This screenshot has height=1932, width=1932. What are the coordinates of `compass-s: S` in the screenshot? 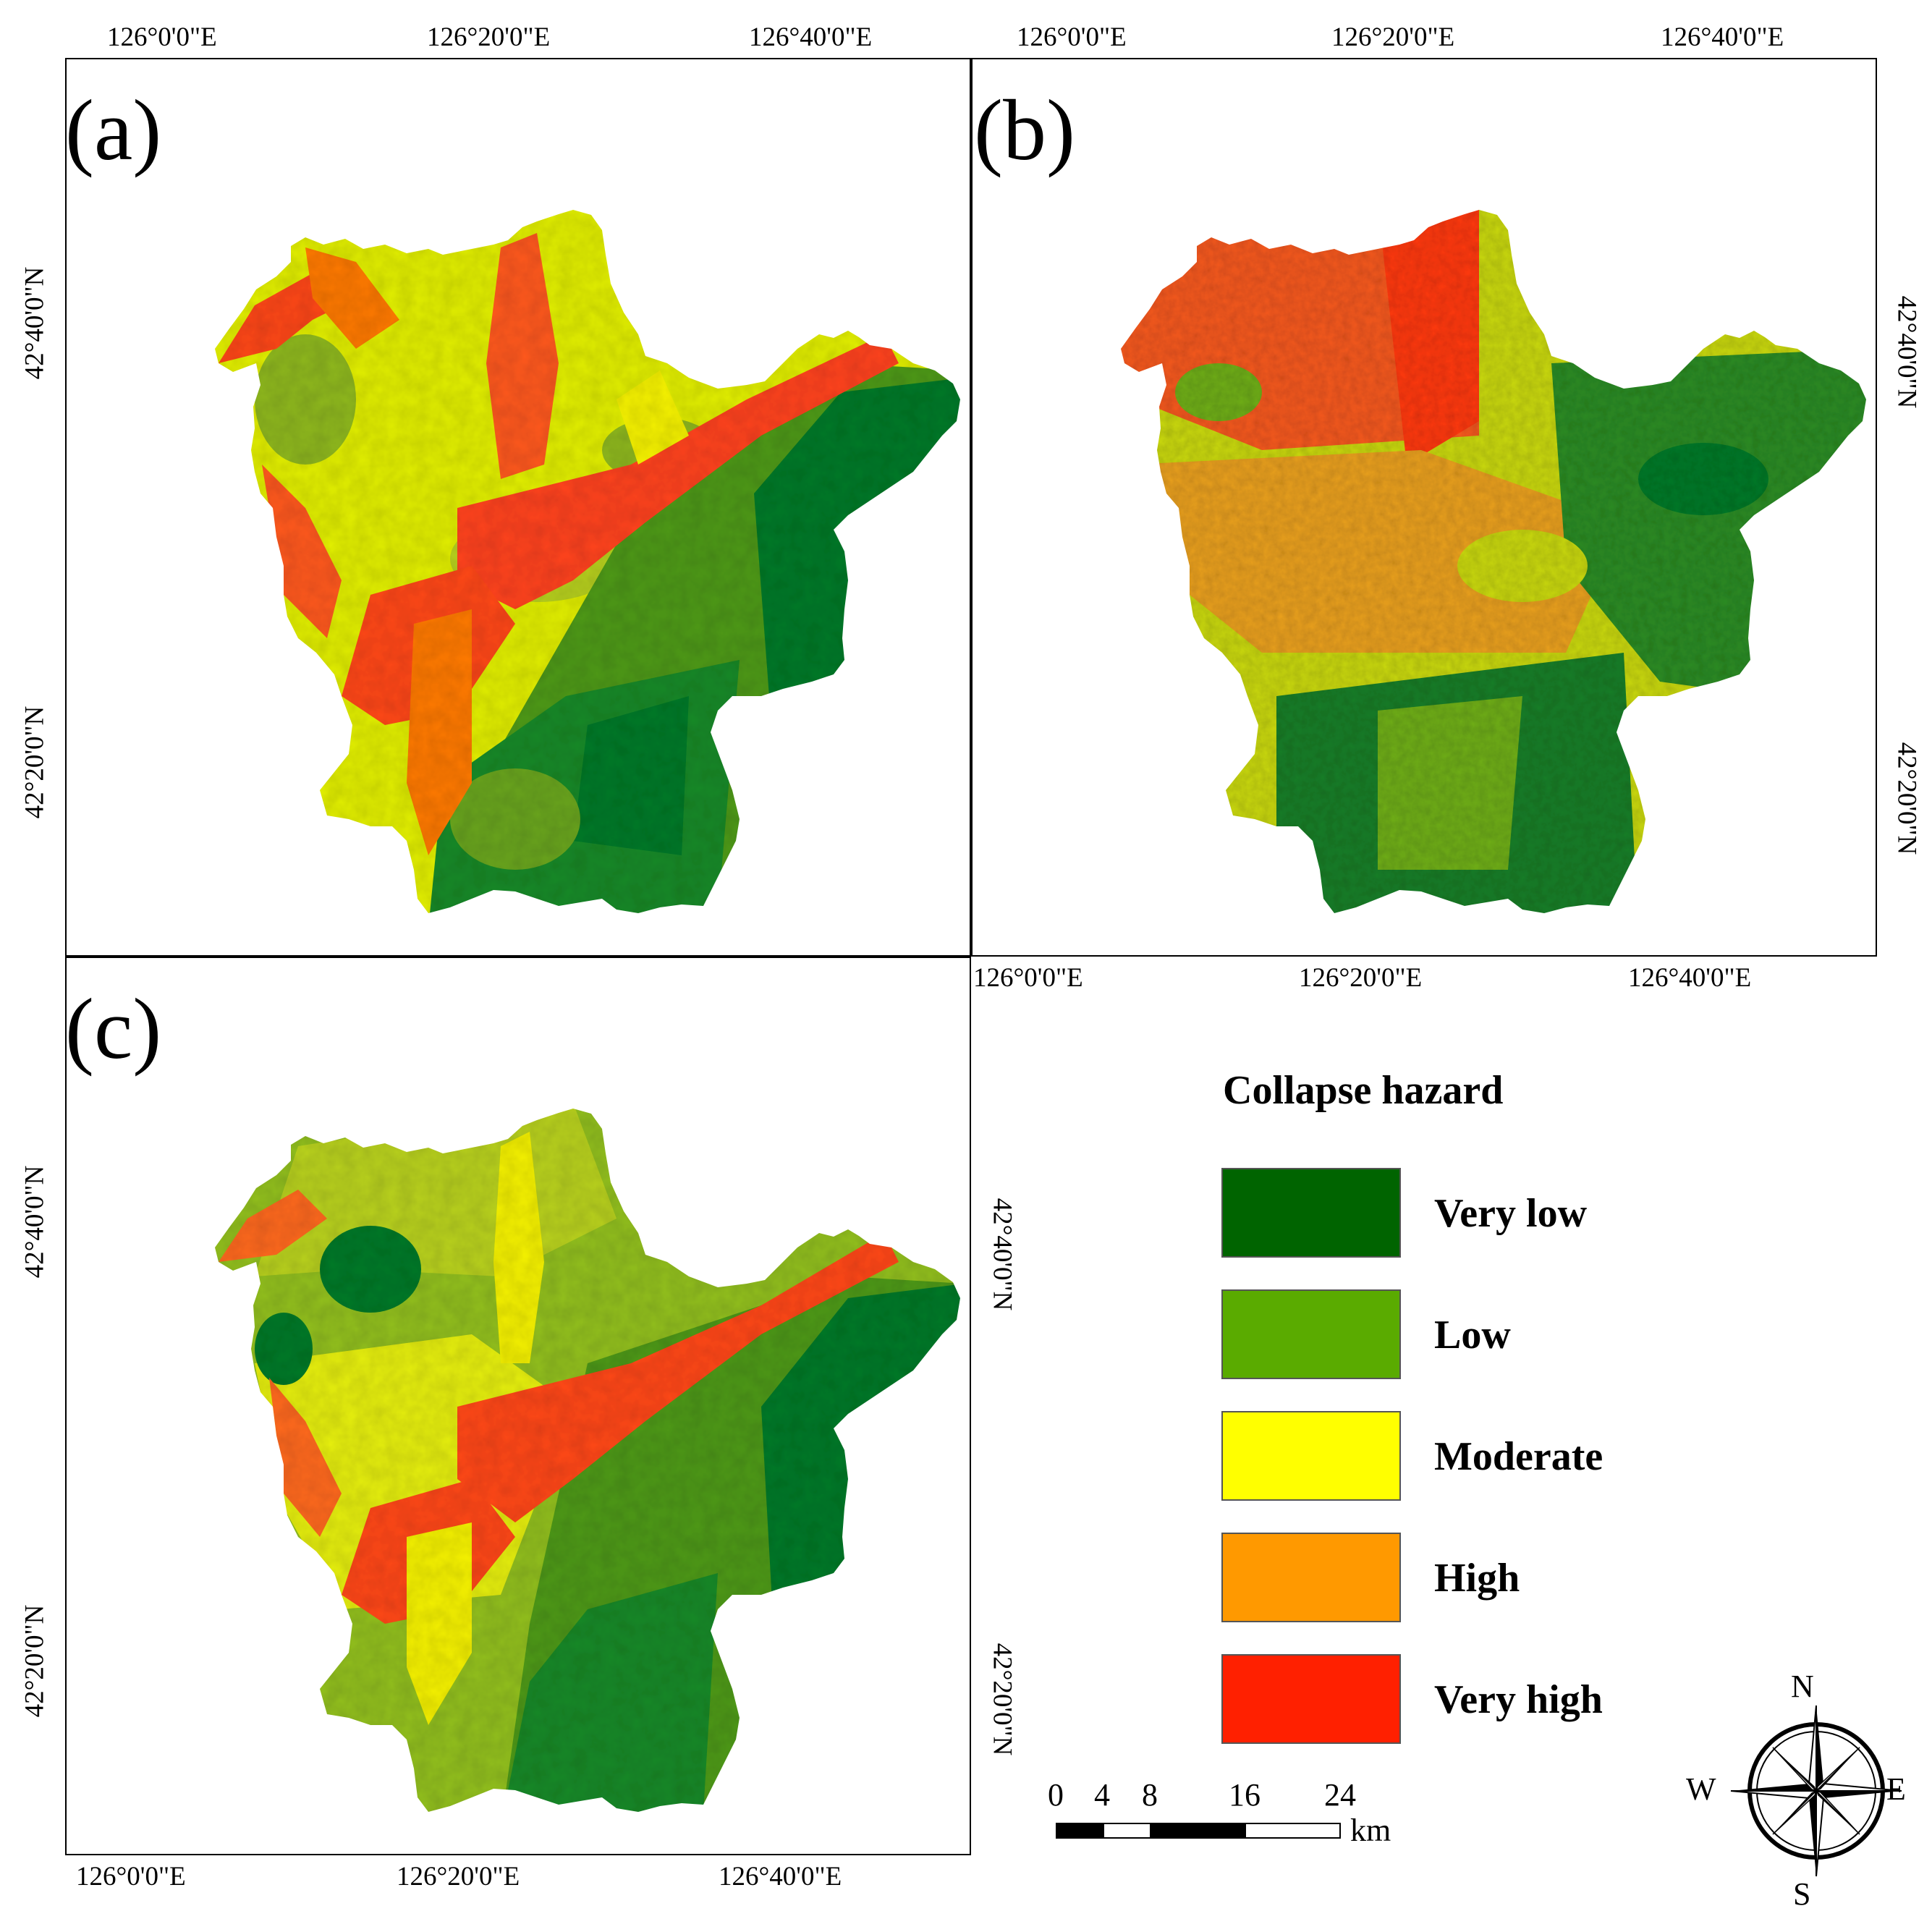 It's located at (1802, 1894).